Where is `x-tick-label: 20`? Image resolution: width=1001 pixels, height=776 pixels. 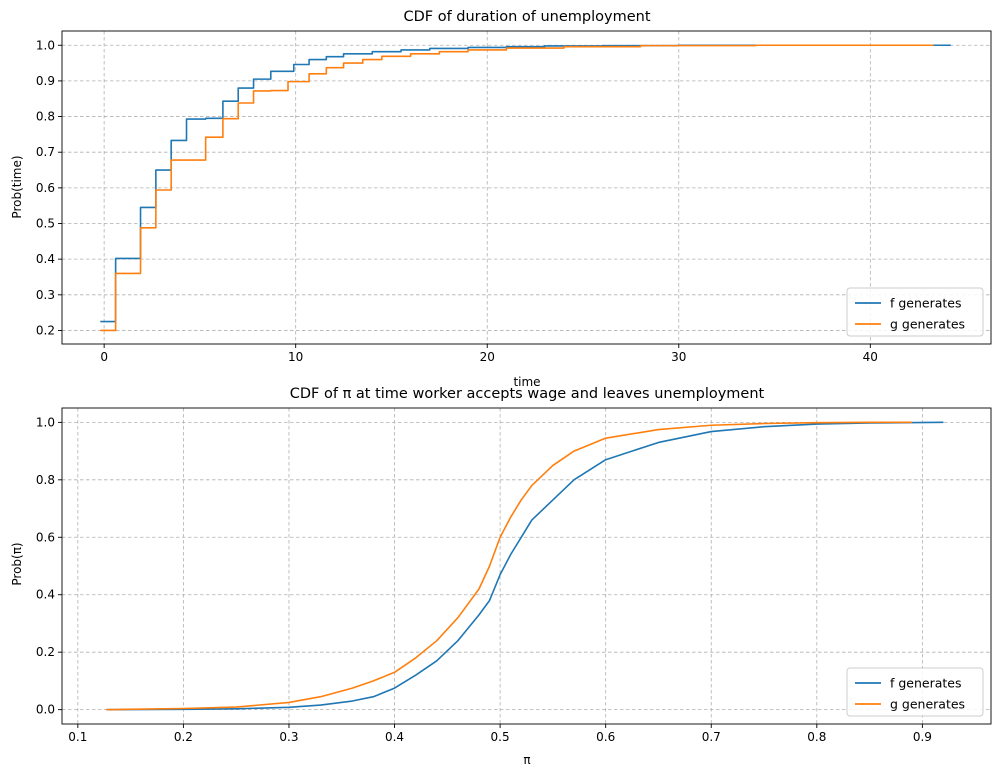 x-tick-label: 20 is located at coordinates (487, 357).